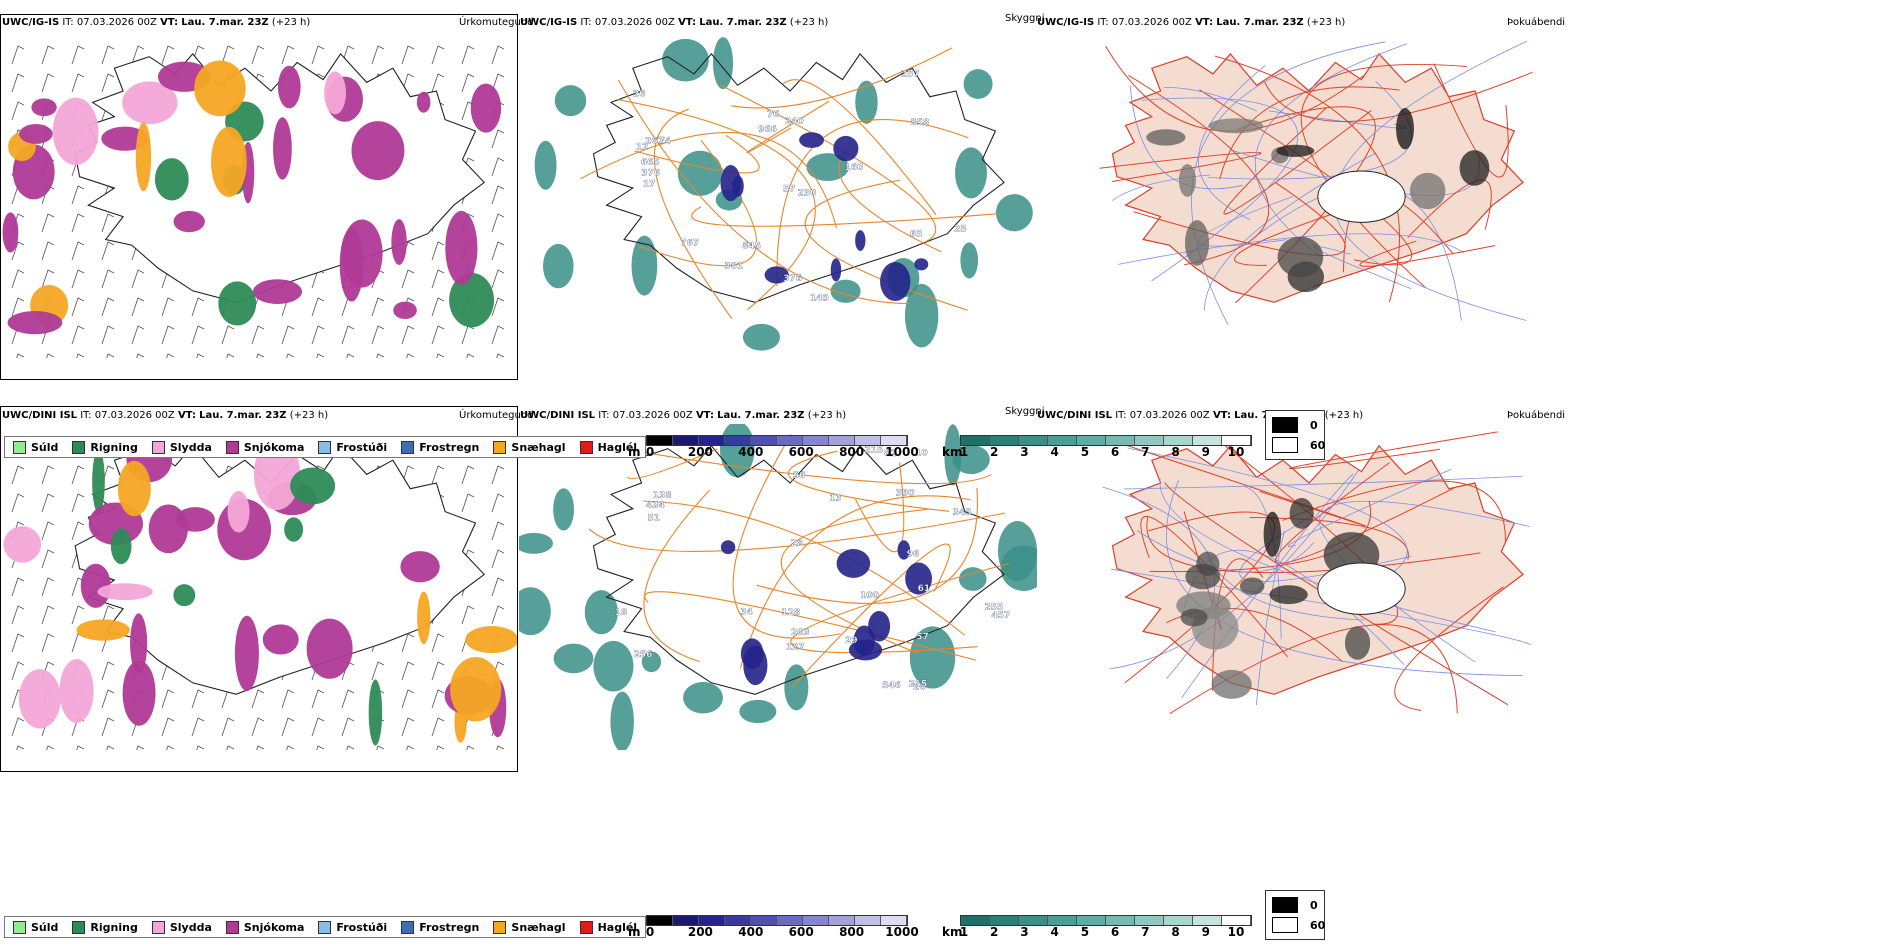  Describe the element at coordinates (1295, 425) in the screenshot. I see `fog-legend-row: 0` at that location.